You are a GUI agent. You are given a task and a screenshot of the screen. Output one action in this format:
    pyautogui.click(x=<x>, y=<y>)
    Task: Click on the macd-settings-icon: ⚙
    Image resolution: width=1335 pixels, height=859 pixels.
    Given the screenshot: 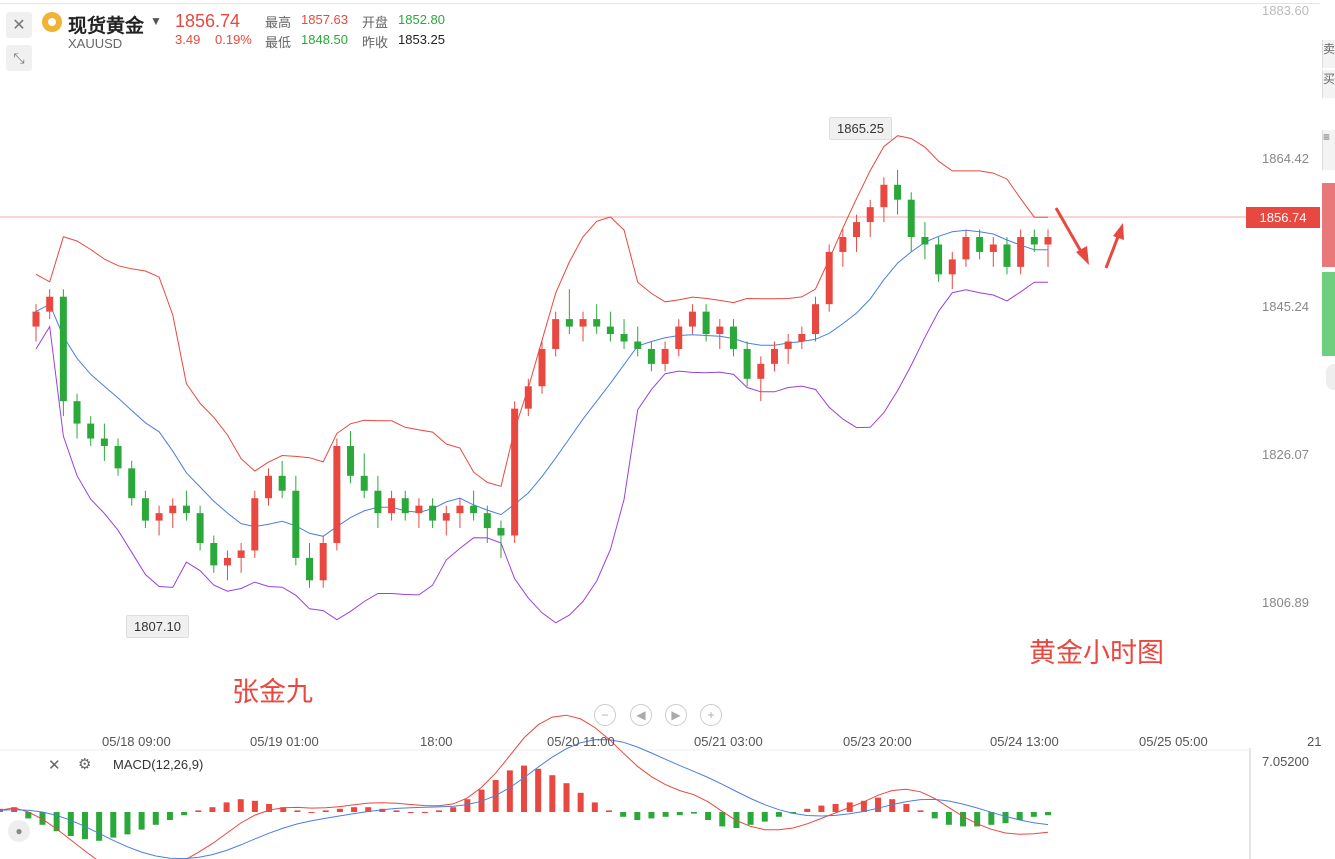 What is the action you would take?
    pyautogui.click(x=85, y=764)
    